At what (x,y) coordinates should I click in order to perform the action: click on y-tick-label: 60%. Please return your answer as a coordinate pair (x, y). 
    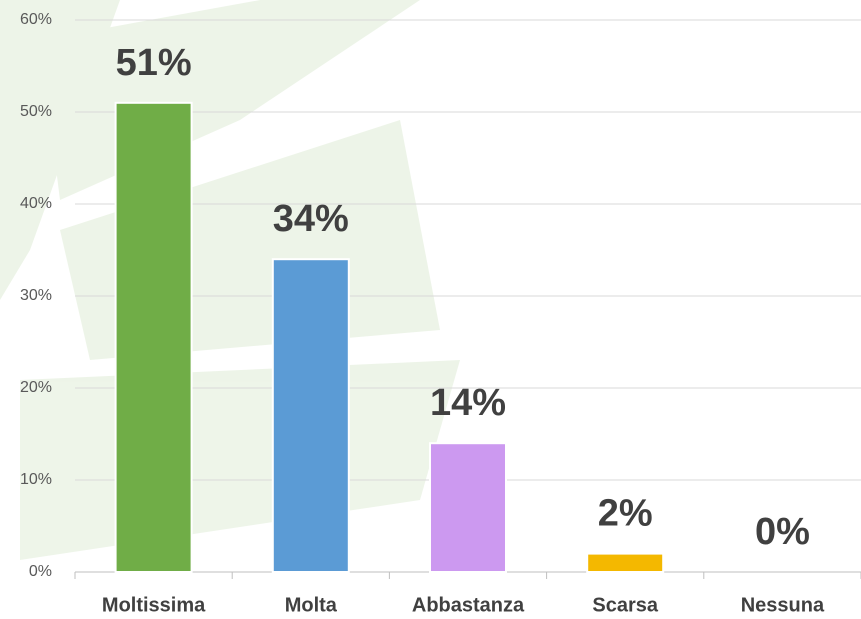
    Looking at the image, I should click on (36, 19).